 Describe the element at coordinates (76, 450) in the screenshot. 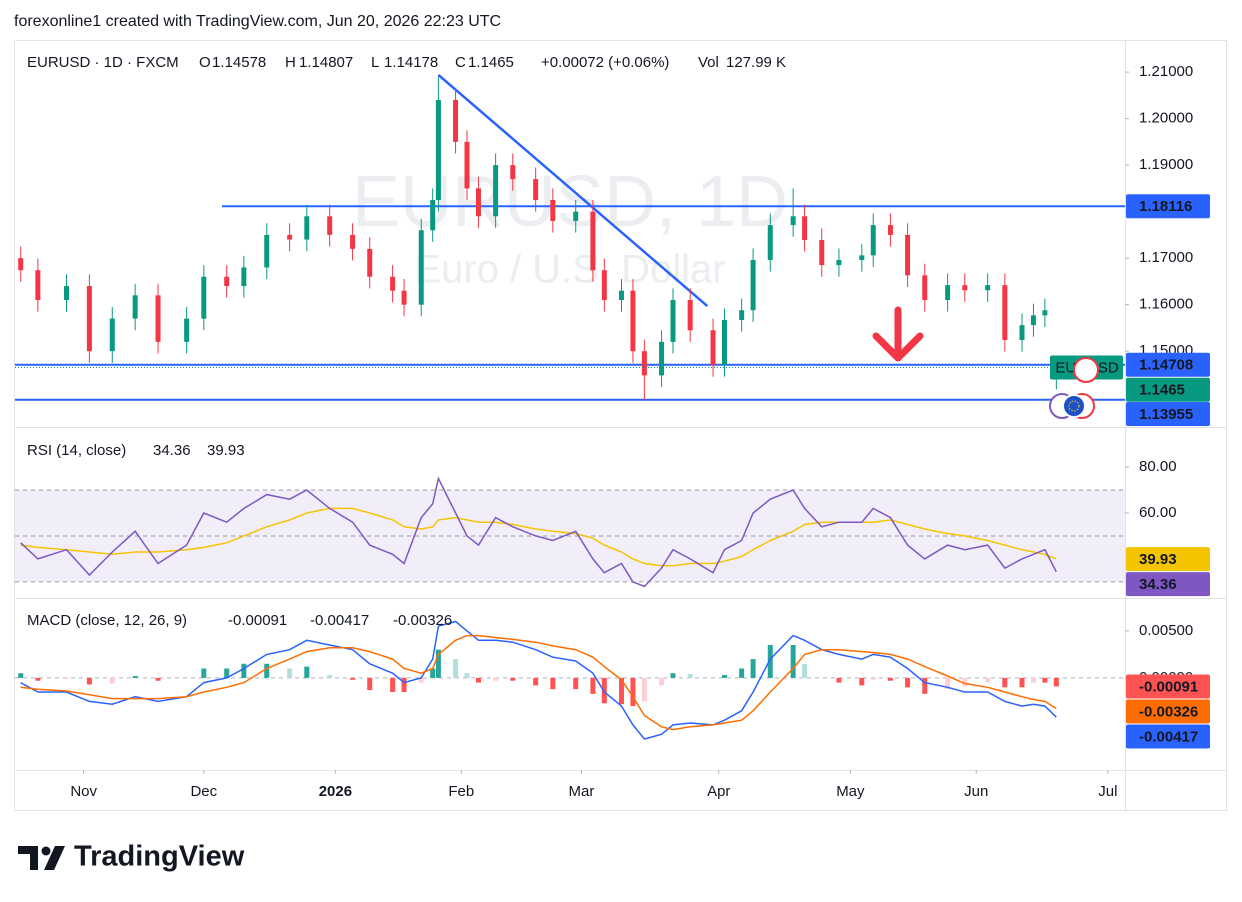

I see `indicator-title: RSI (14, close)` at that location.